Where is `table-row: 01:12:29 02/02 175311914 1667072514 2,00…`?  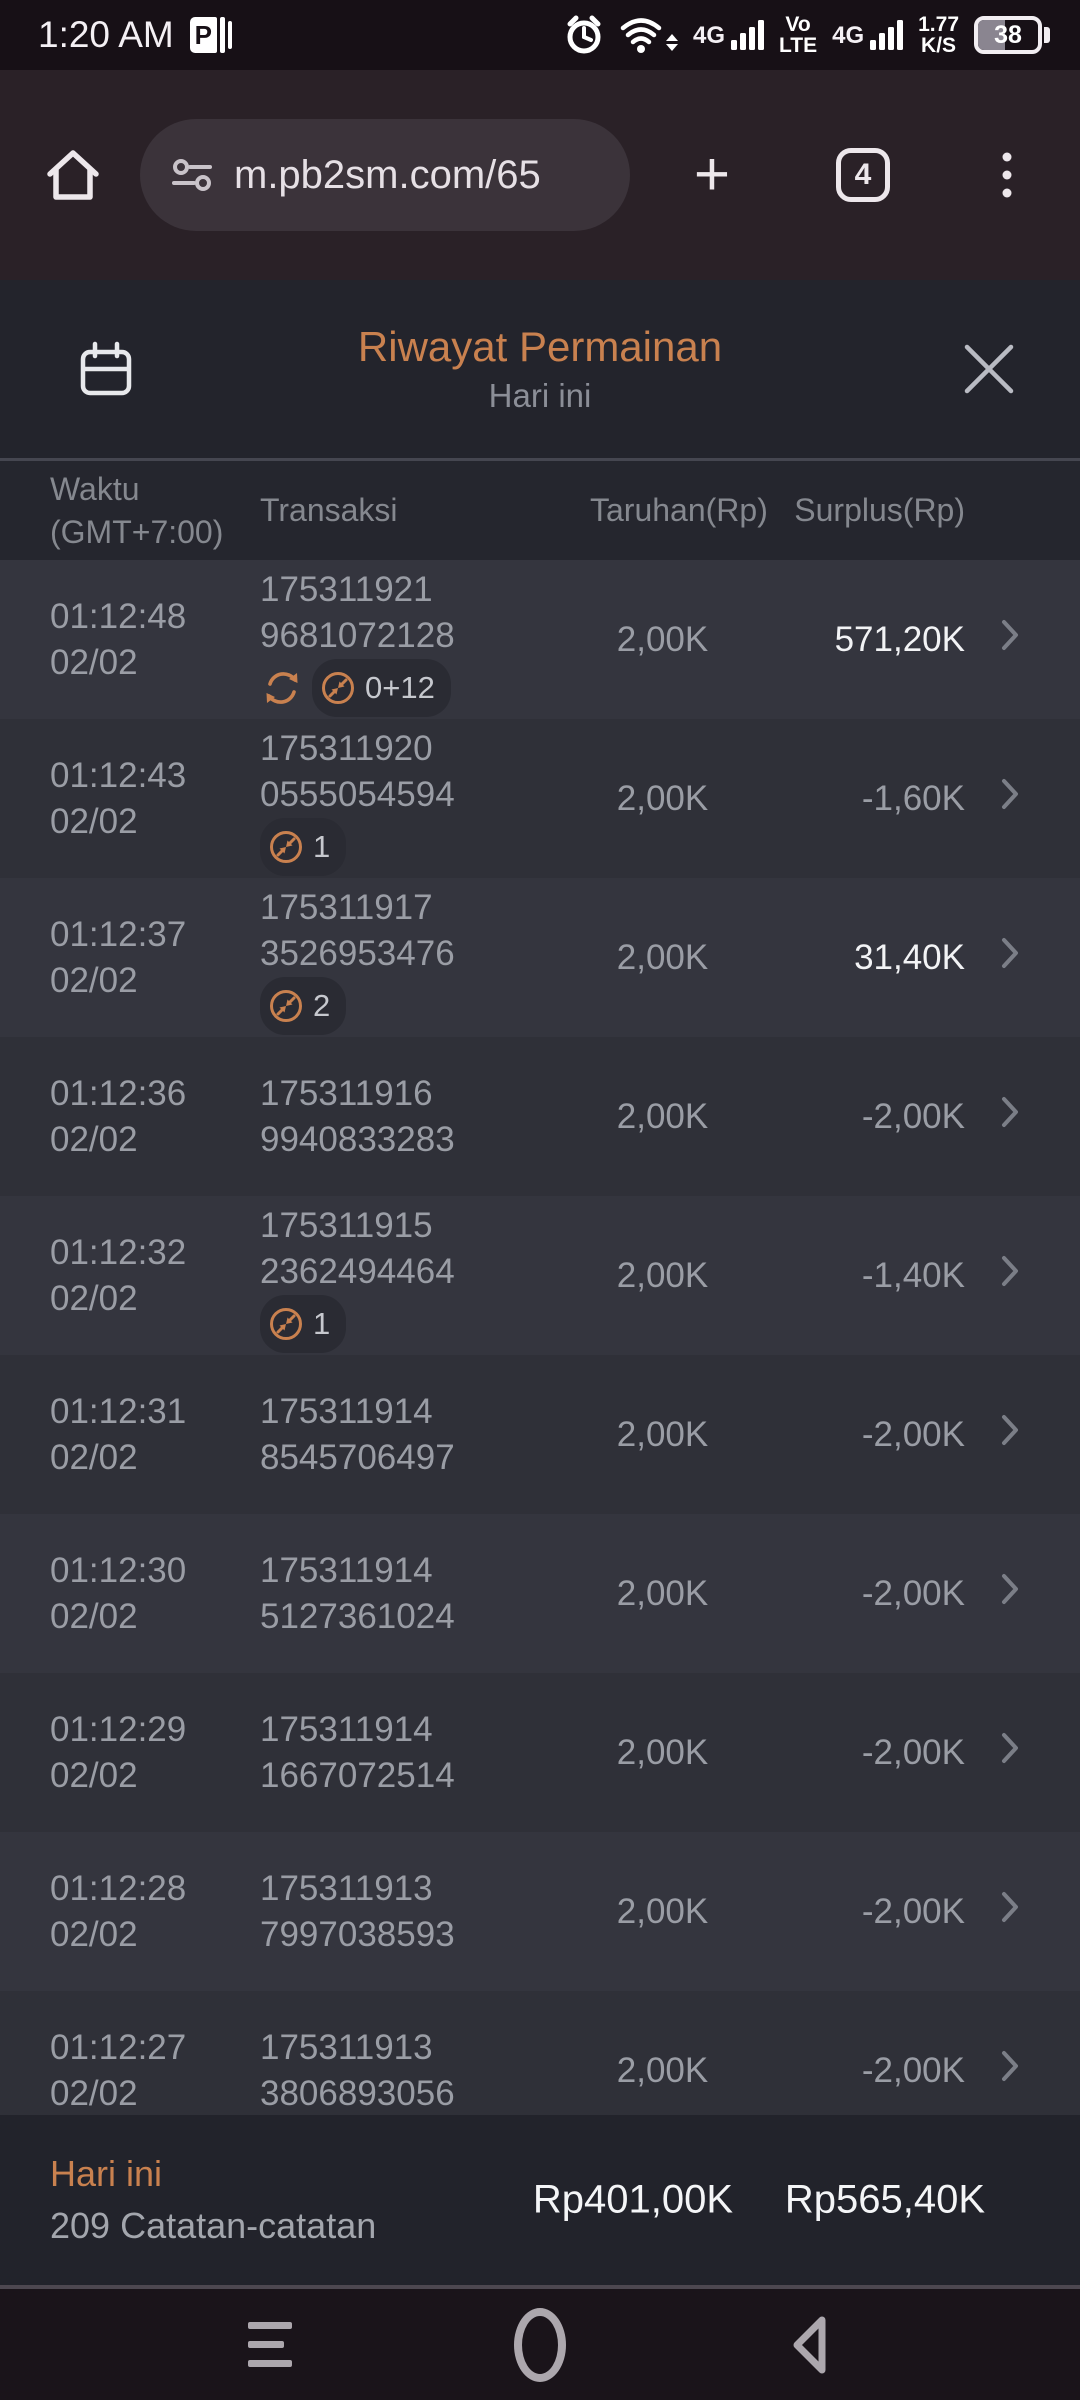 table-row: 01:12:29 02/02 175311914 1667072514 2,00… is located at coordinates (540, 1752).